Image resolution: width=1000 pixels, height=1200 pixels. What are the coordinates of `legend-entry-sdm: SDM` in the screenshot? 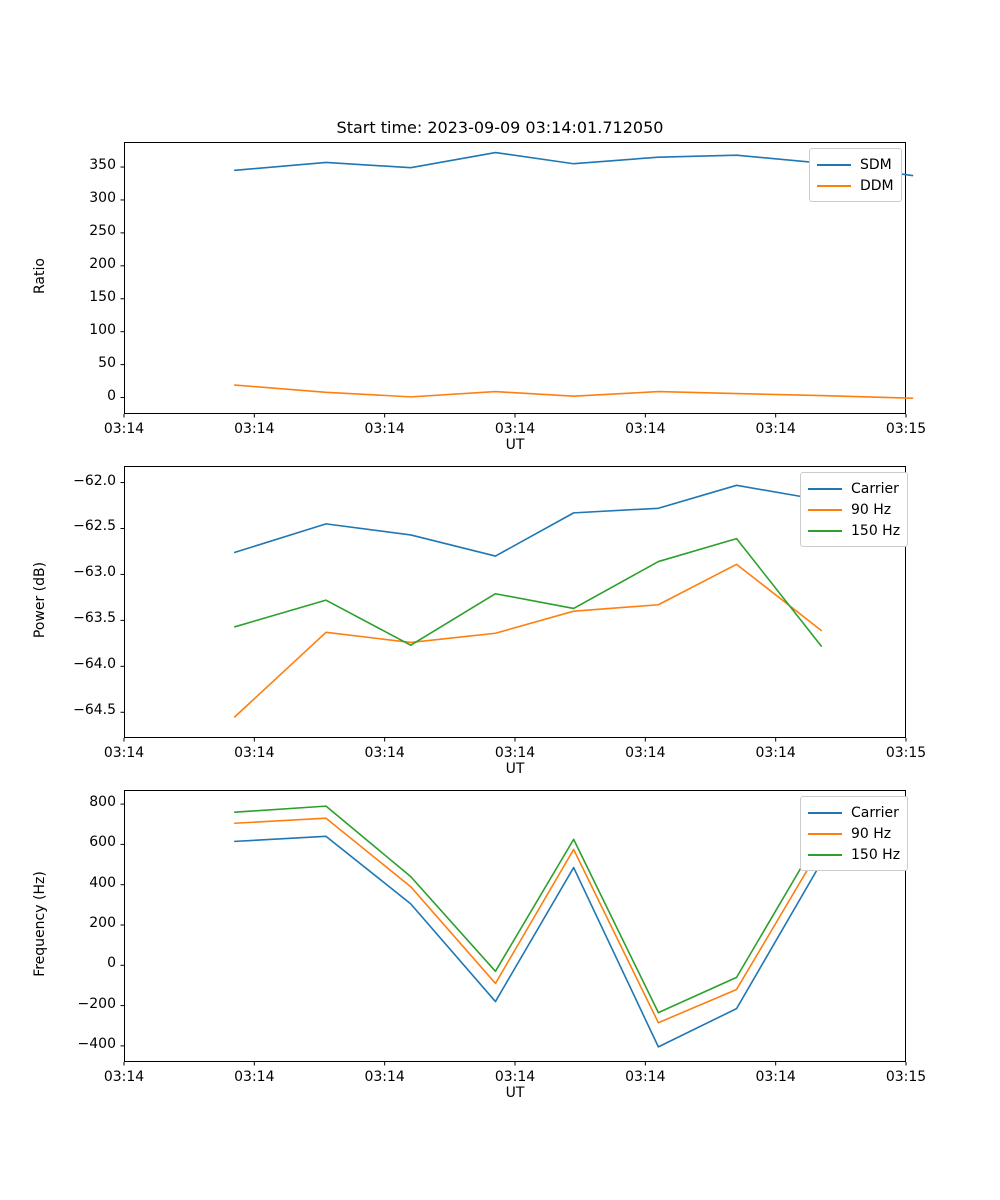 It's located at (855, 164).